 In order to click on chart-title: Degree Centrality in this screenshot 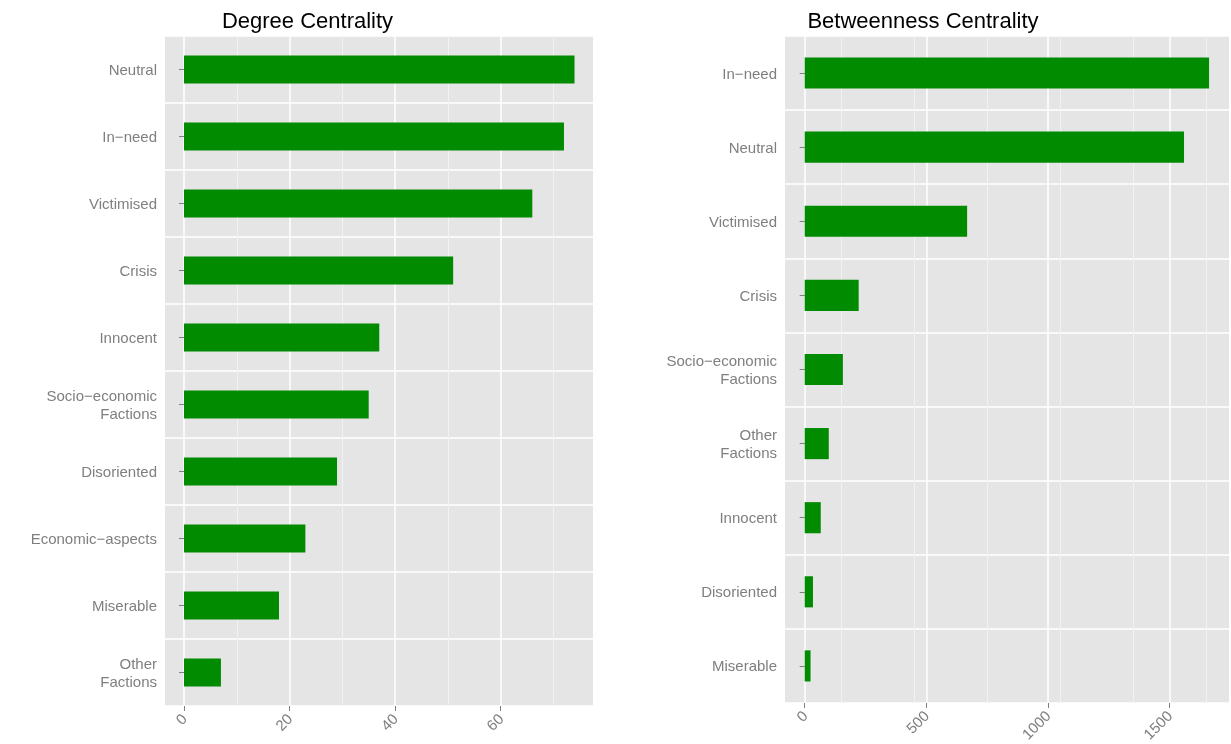, I will do `click(307, 20)`.